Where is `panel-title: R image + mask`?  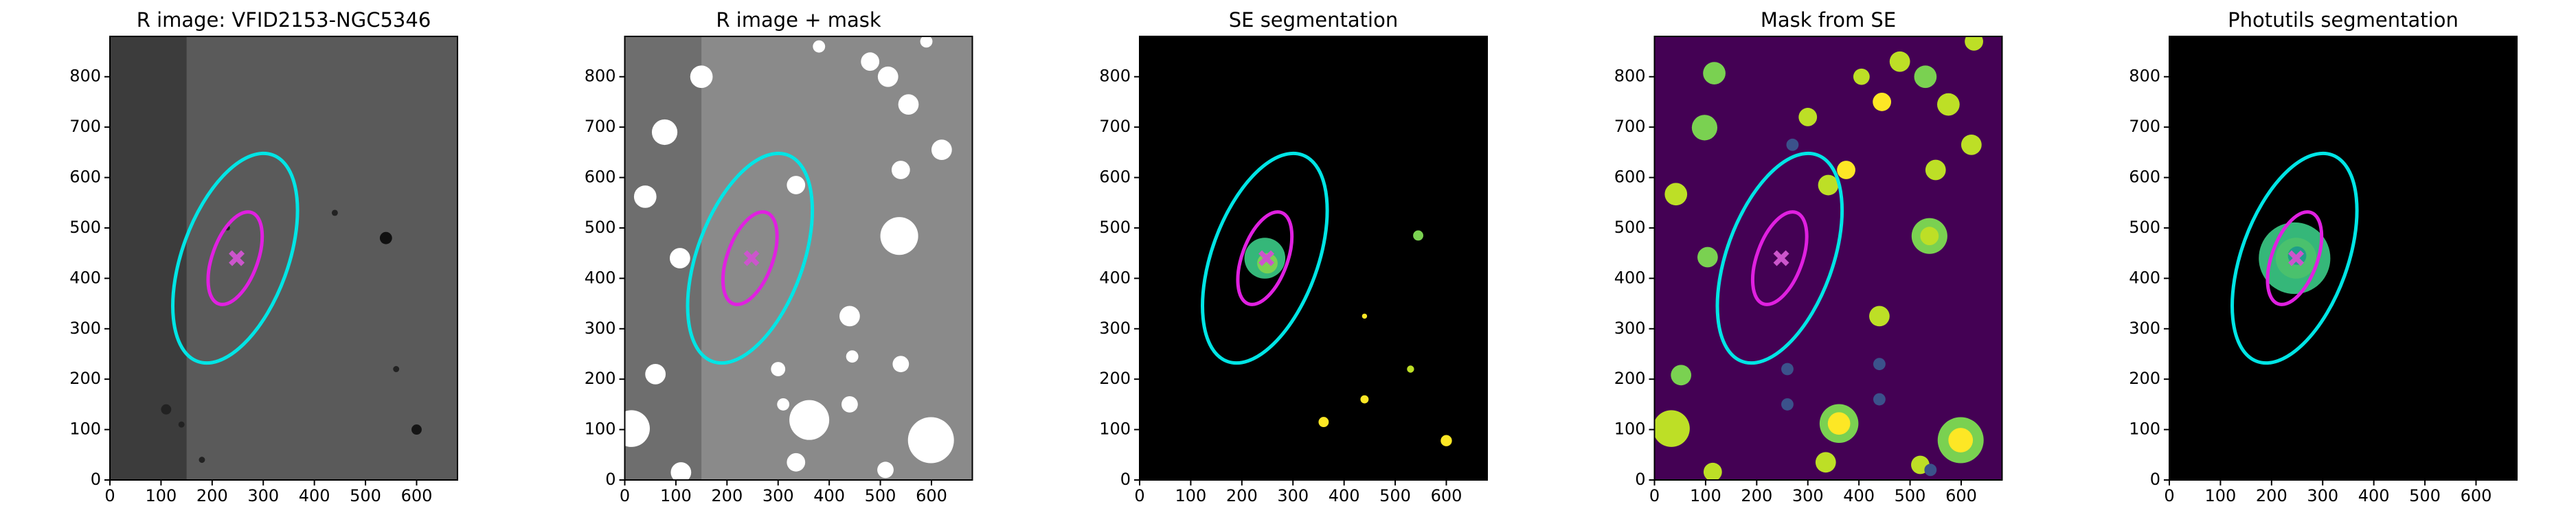 panel-title: R image + mask is located at coordinates (798, 20).